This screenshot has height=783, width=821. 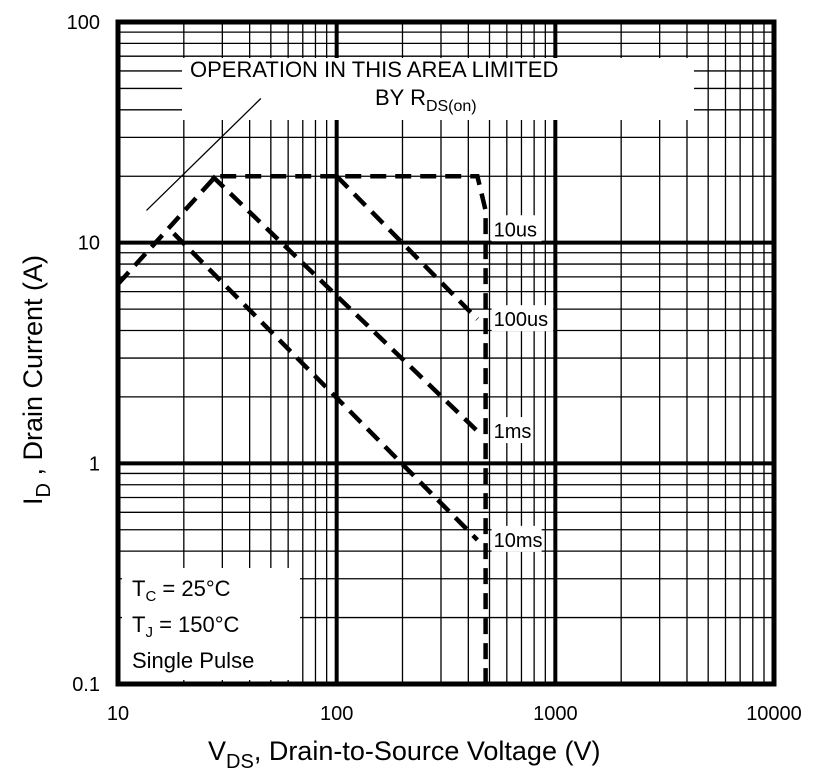 I want to click on rds-on-limit-line, so click(x=204, y=154).